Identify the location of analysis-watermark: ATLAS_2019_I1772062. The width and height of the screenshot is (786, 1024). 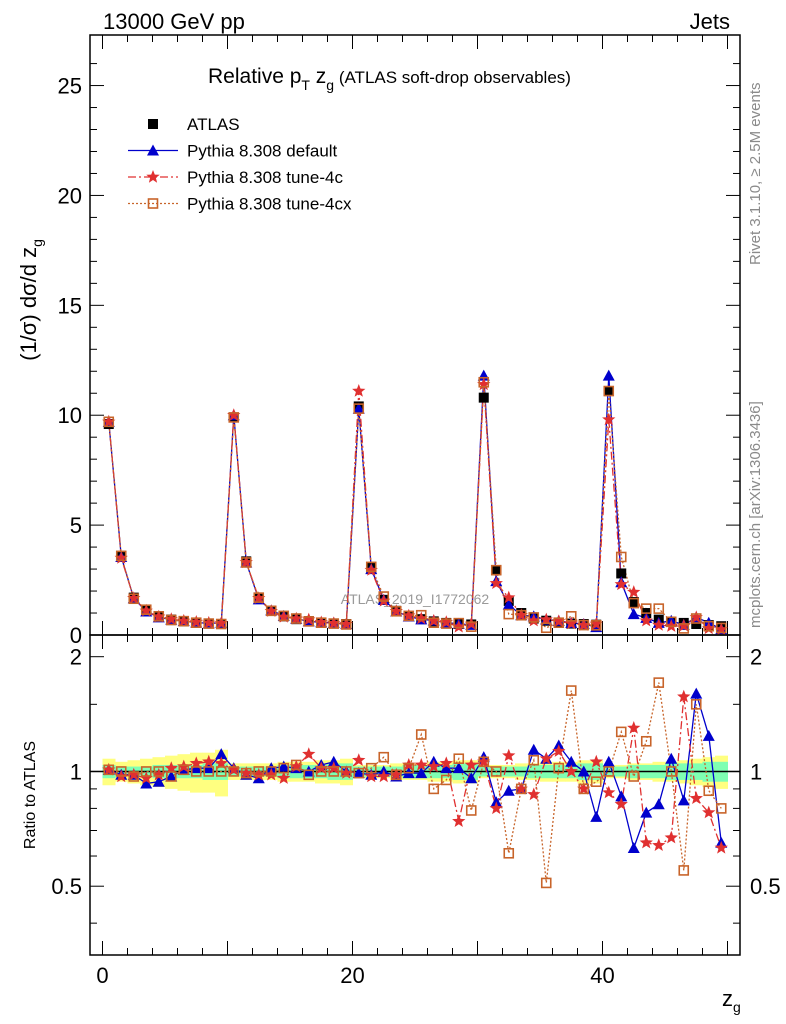
(415, 599).